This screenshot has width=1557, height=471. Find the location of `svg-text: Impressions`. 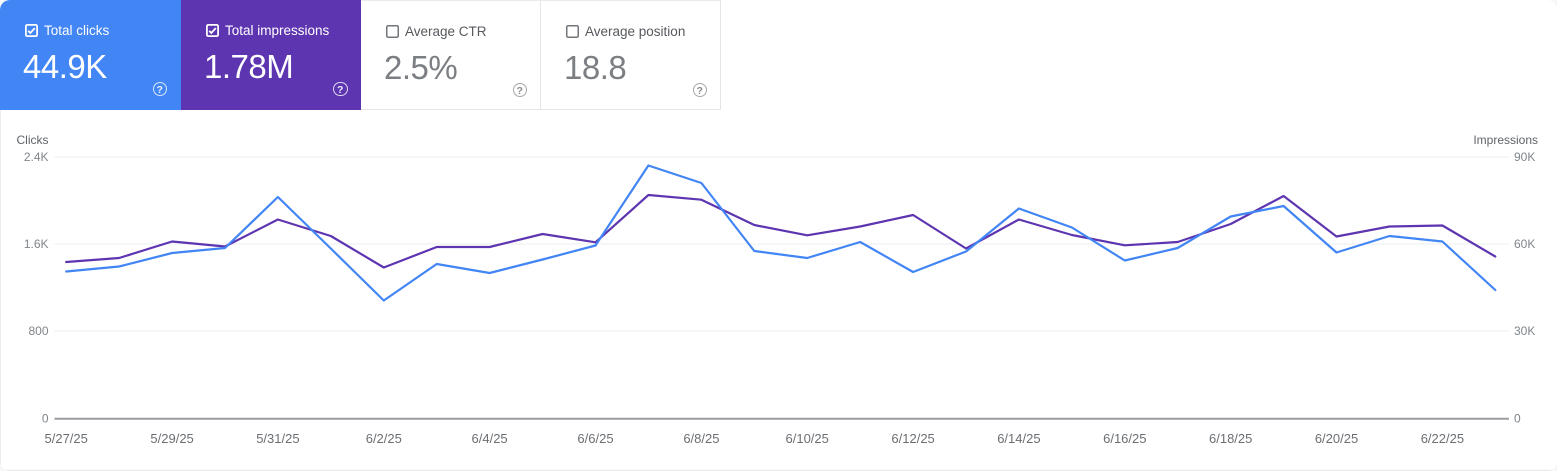

svg-text: Impressions is located at coordinates (1505, 140).